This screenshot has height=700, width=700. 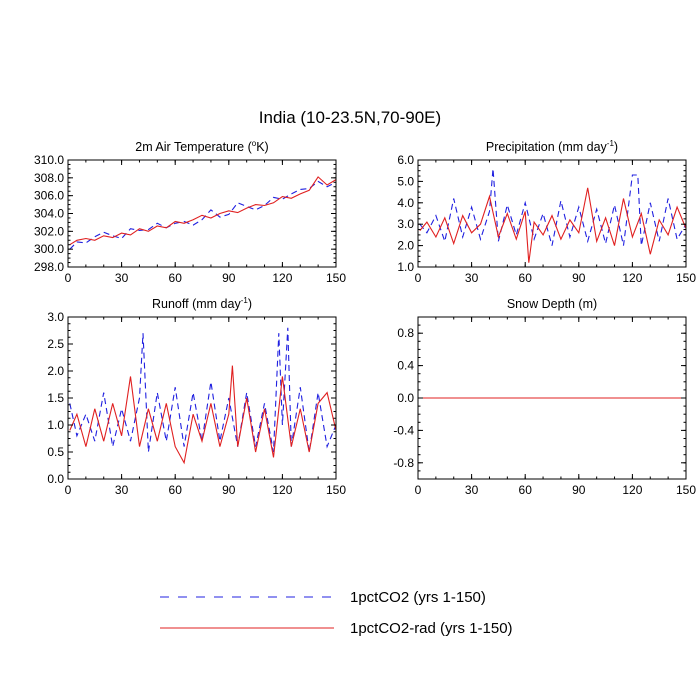 What do you see at coordinates (49, 231) in the screenshot?
I see `y-tick-label: 302.0` at bounding box center [49, 231].